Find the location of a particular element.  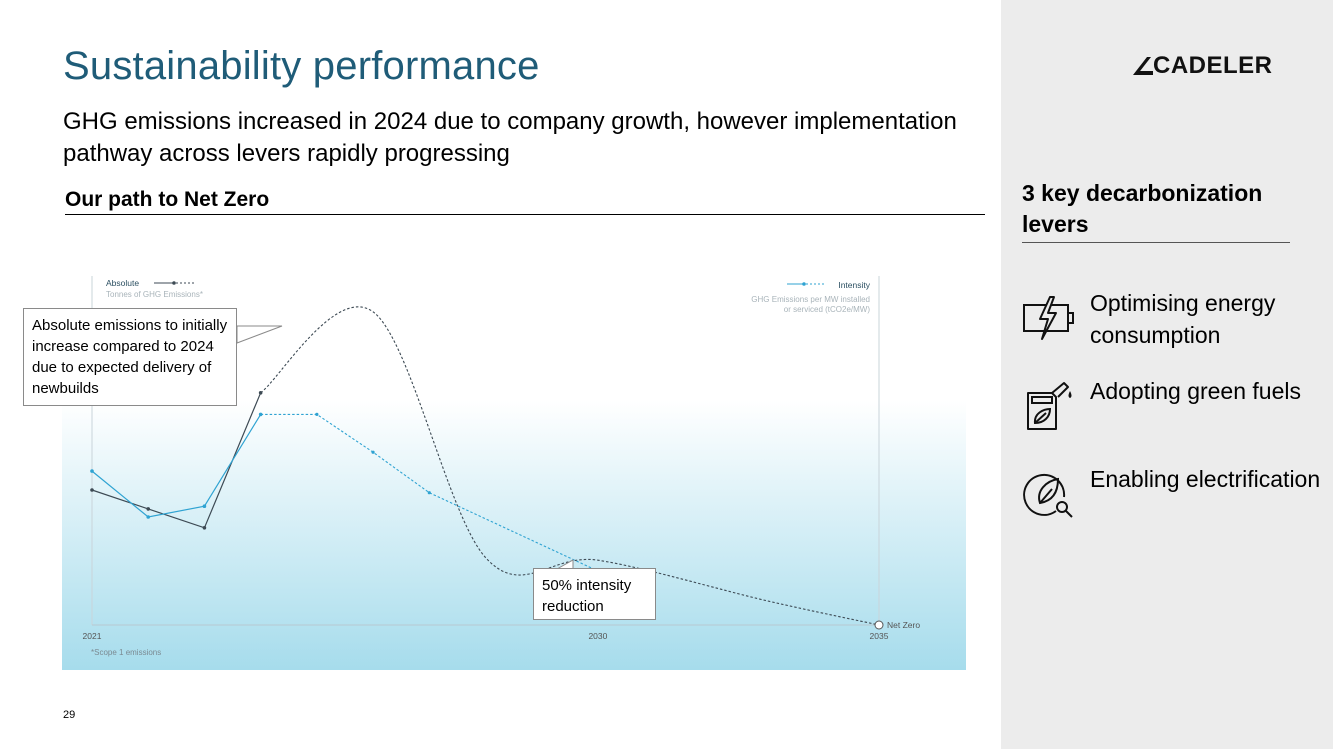

absolute-callout-pointer is located at coordinates (259, 334).